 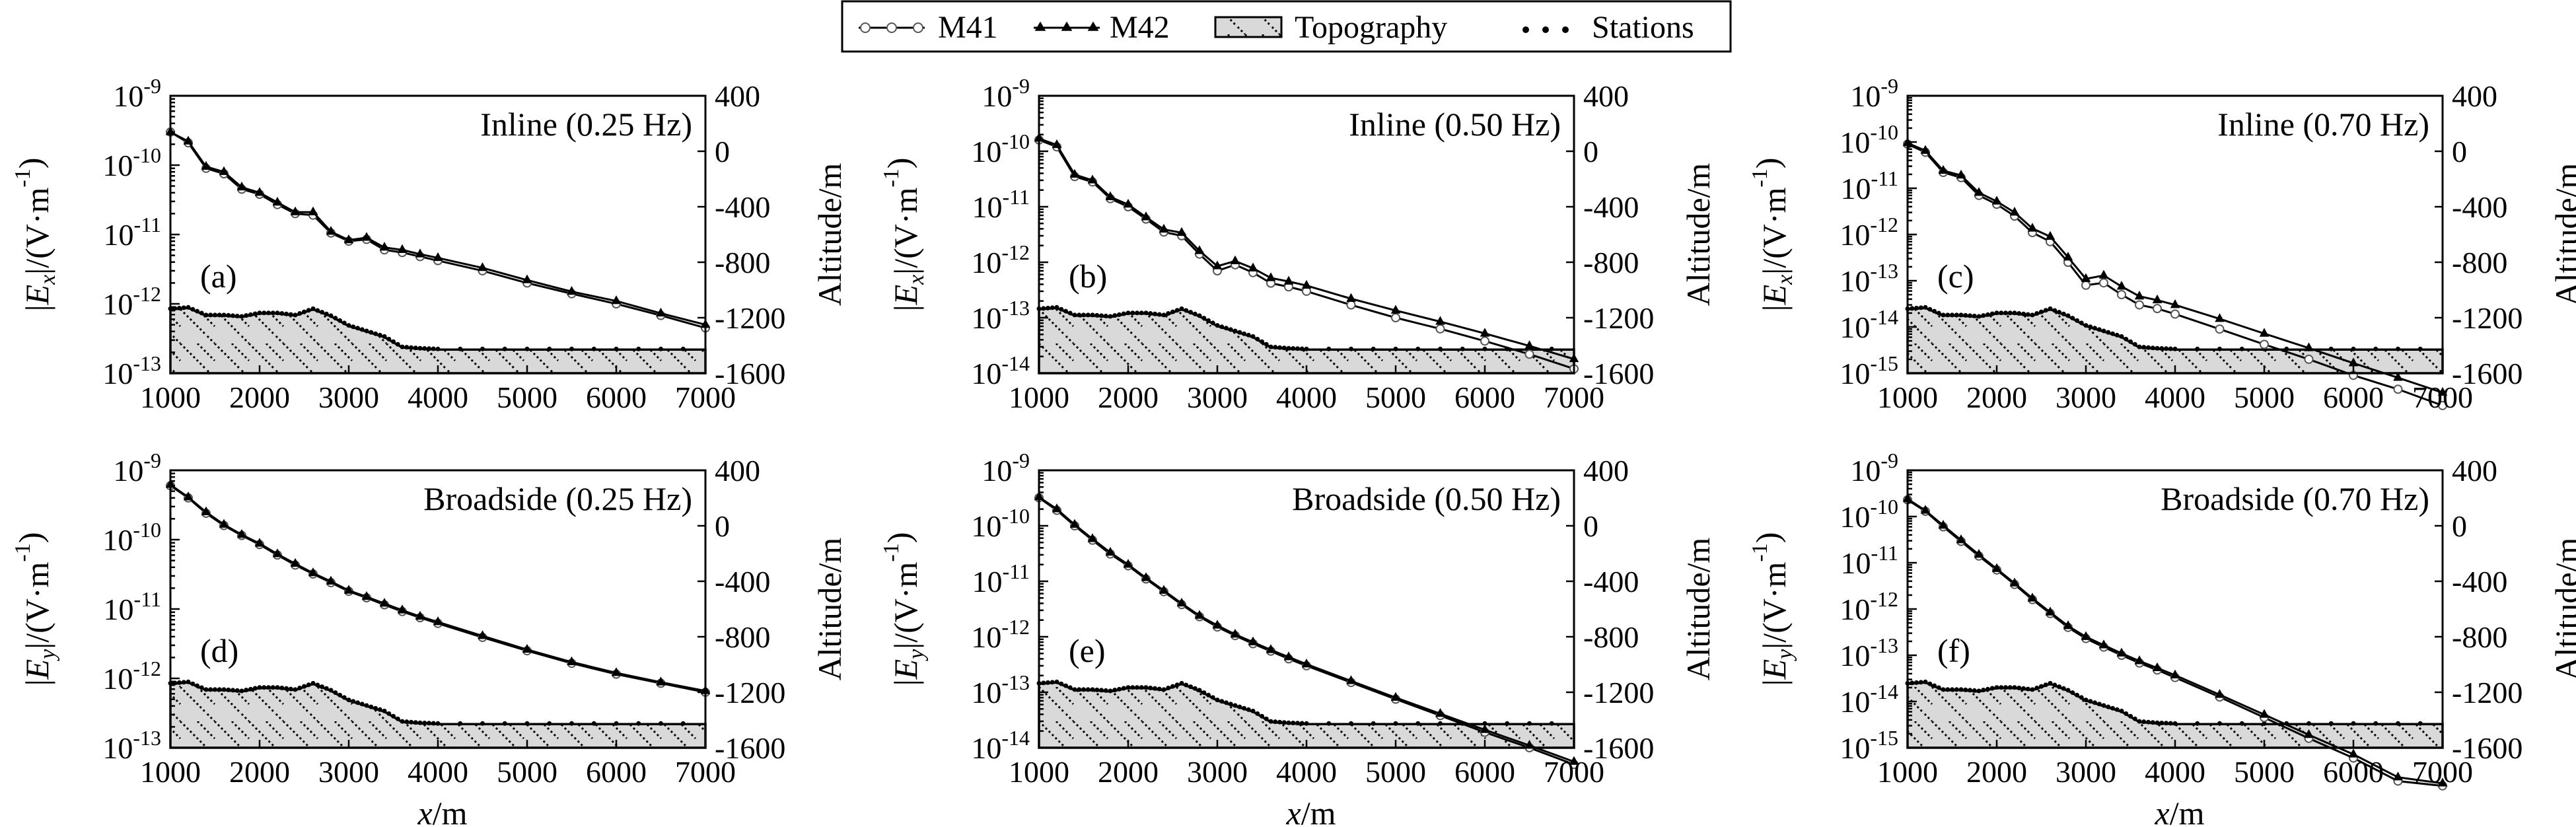 What do you see at coordinates (2353, 397) in the screenshot?
I see `x-tick-label: 6000` at bounding box center [2353, 397].